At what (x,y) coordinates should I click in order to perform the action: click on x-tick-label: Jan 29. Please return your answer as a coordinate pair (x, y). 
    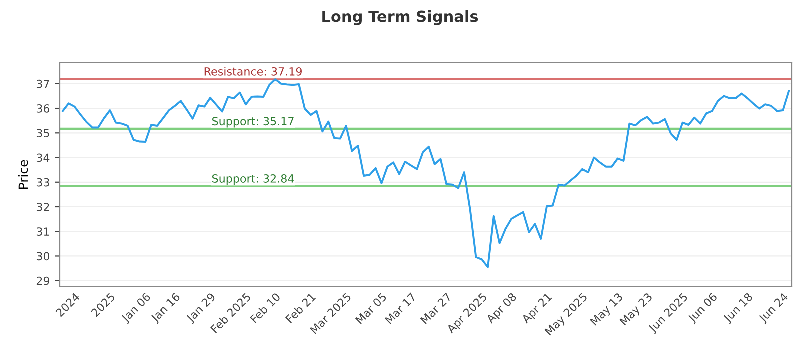
    Looking at the image, I should click on (202, 308).